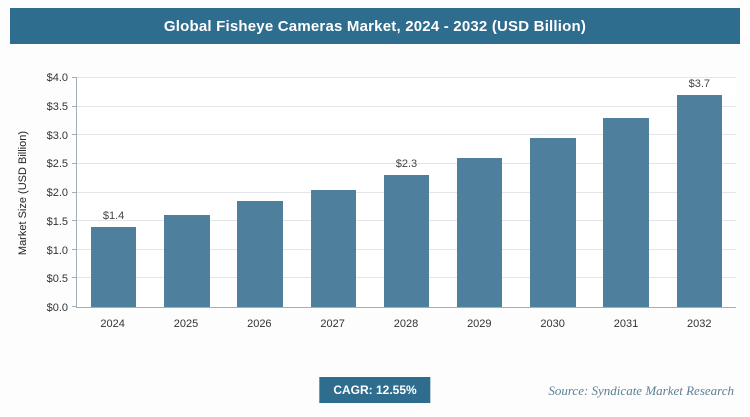 This screenshot has height=417, width=750. What do you see at coordinates (641, 390) in the screenshot?
I see `source-note: Source: Syndicate Market Research` at bounding box center [641, 390].